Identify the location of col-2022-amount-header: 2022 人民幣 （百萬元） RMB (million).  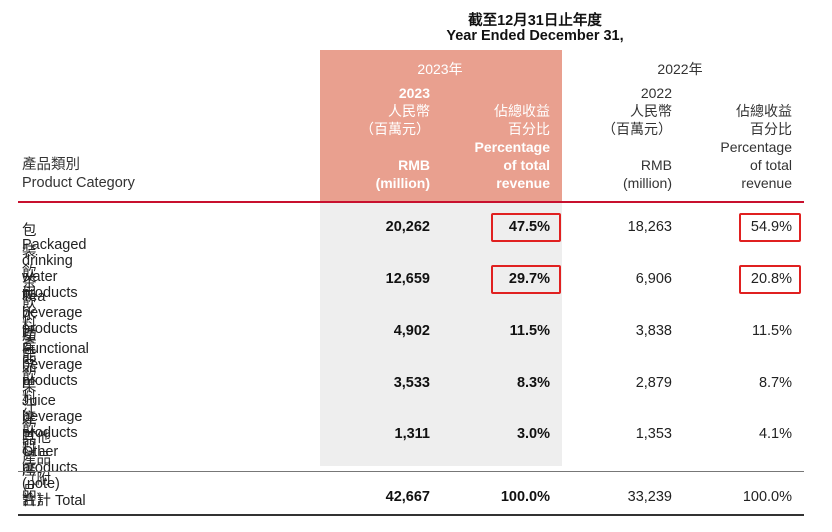
(622, 138).